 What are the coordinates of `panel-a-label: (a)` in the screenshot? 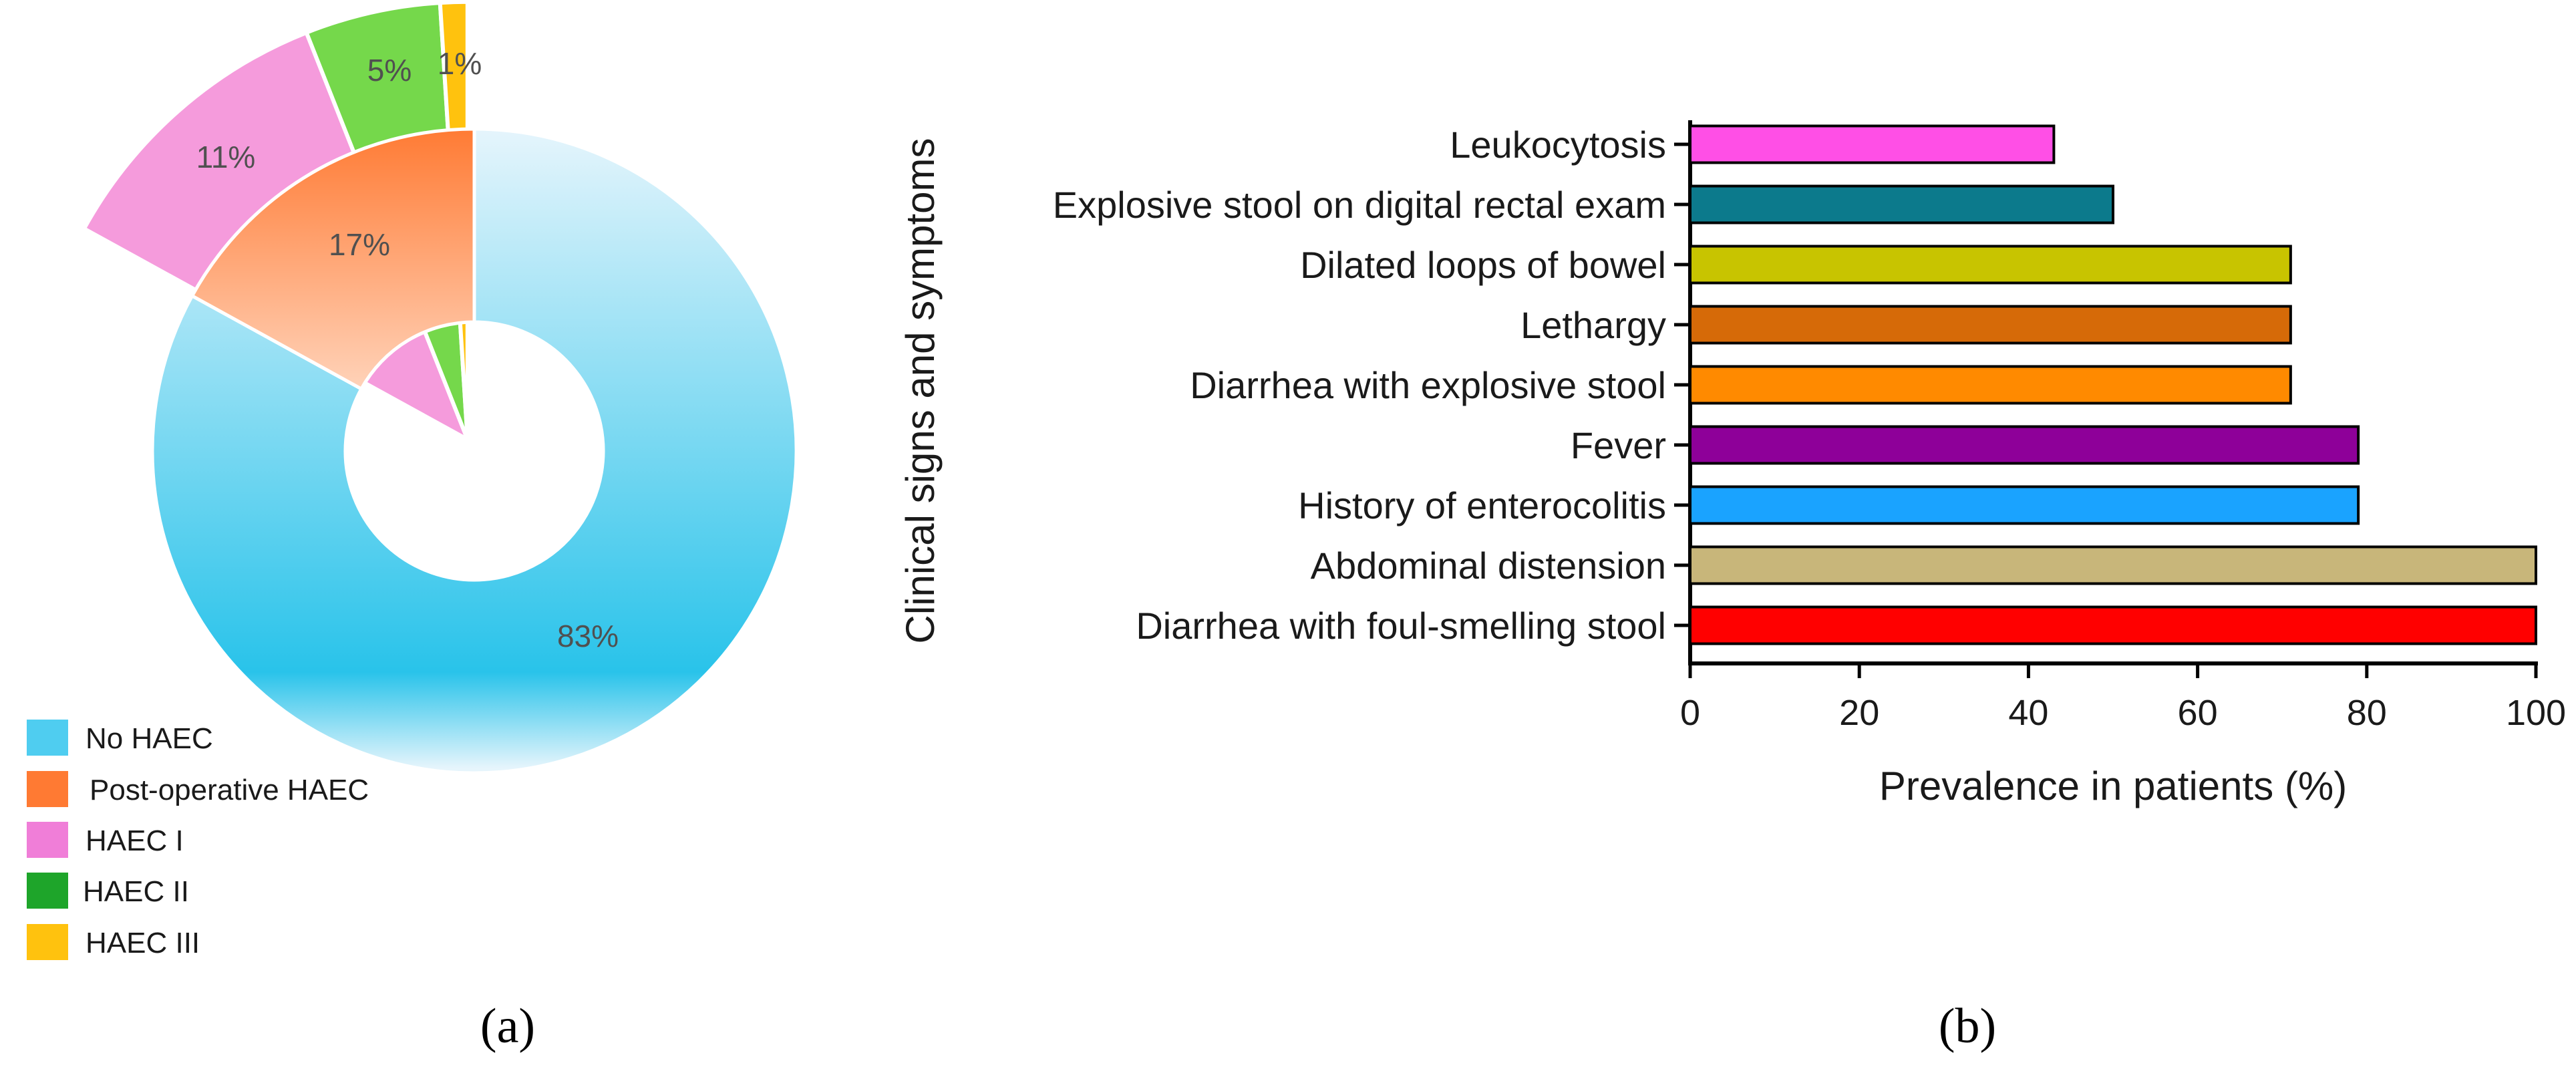 It's located at (507, 1026).